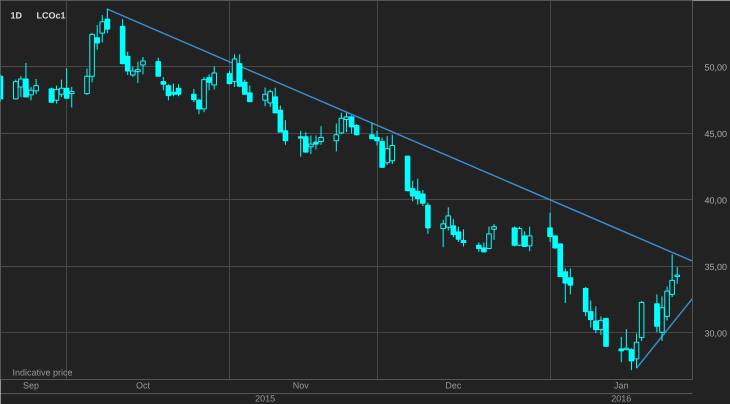 The image size is (730, 404). I want to click on x-tick-label: Jan, so click(621, 385).